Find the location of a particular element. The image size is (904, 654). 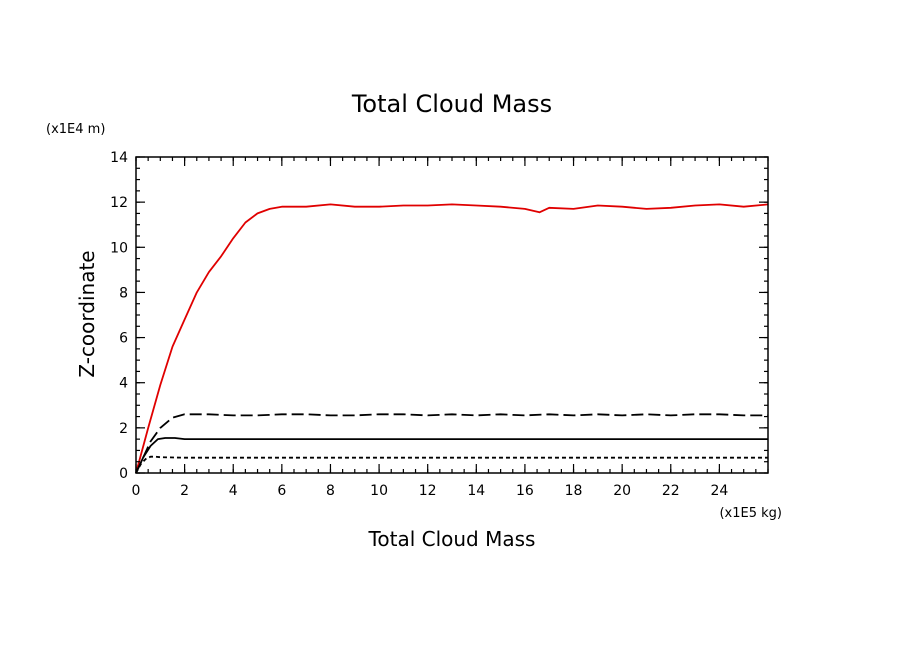

x-tick-label: 20 is located at coordinates (622, 491).